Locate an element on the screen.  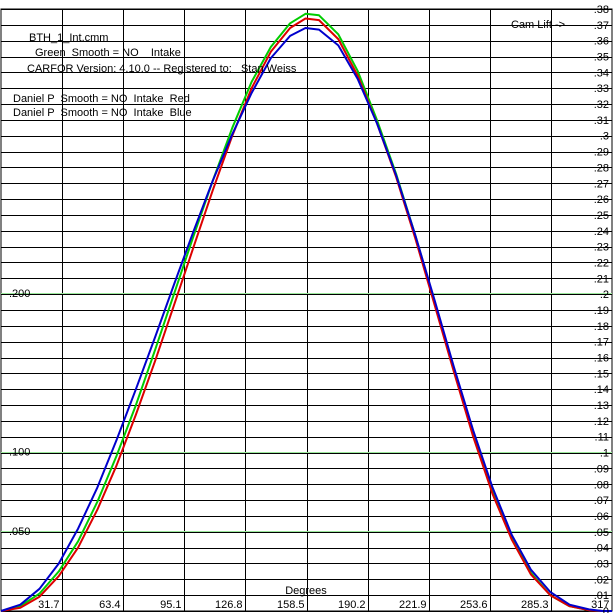
x-tick-label: 190.2 is located at coordinates (352, 605).